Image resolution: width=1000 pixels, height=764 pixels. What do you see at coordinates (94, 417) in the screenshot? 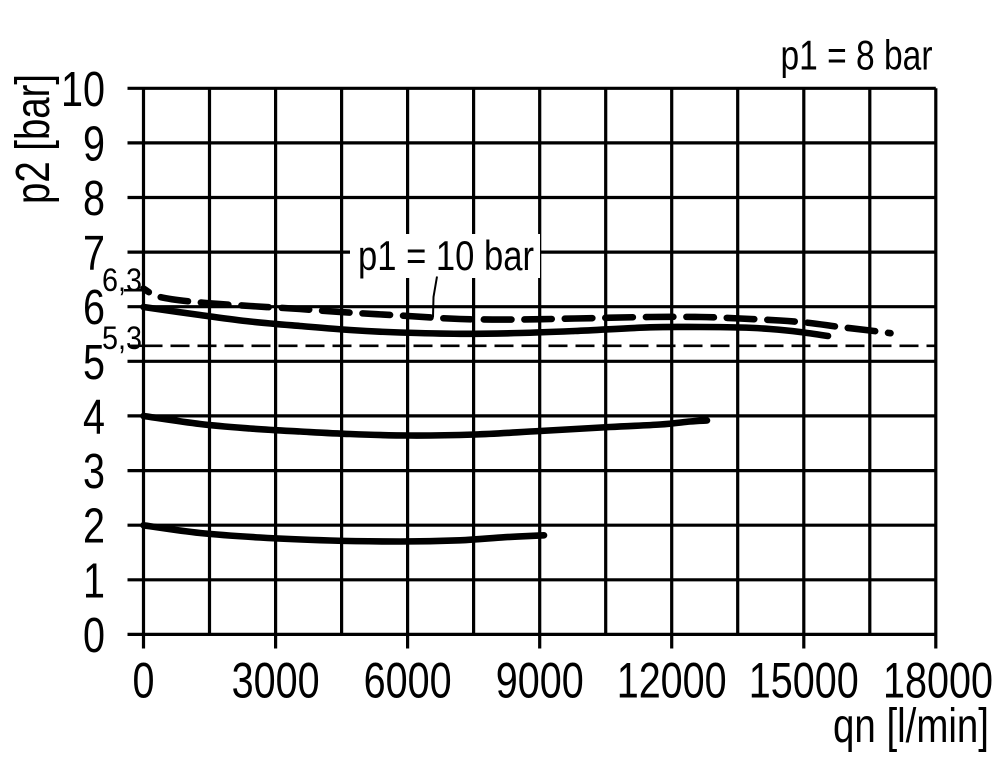
I see `svg-text: 4` at bounding box center [94, 417].